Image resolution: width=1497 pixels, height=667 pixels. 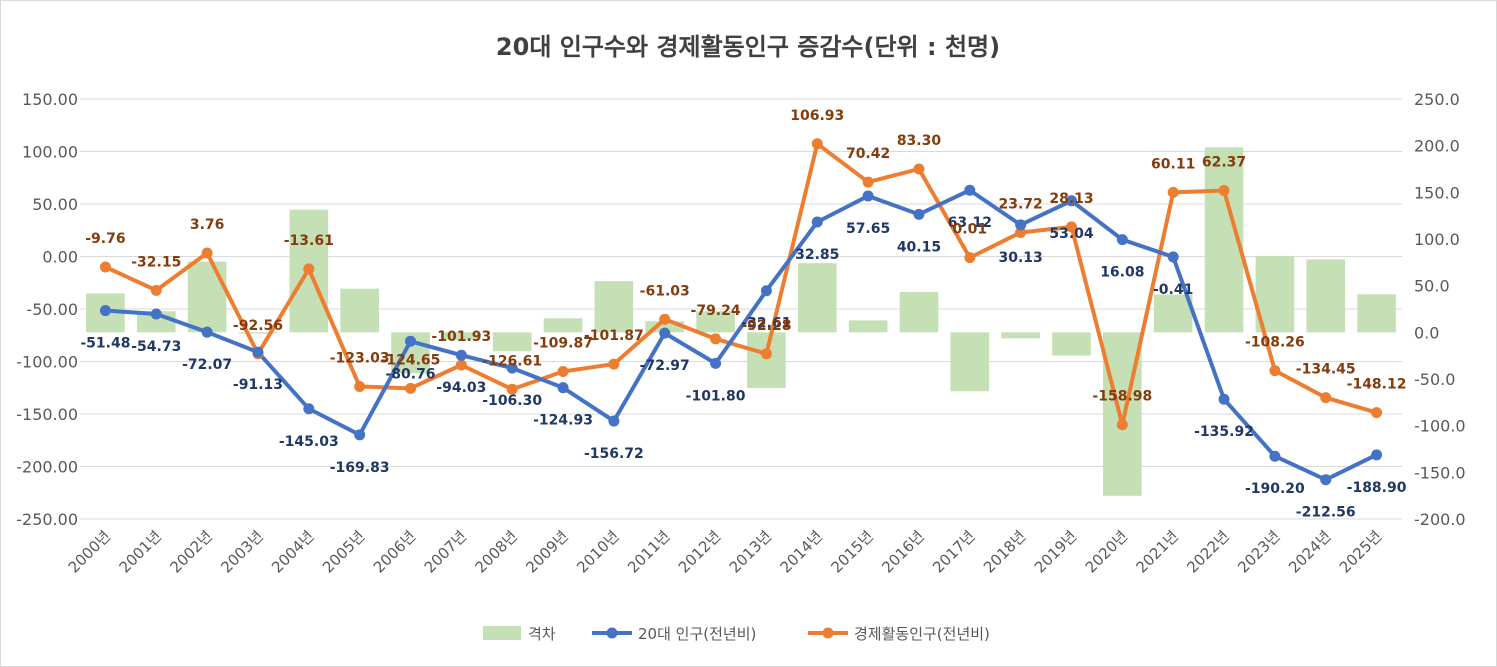 I want to click on x-tick-label: 2020년, so click(x=1106, y=551).